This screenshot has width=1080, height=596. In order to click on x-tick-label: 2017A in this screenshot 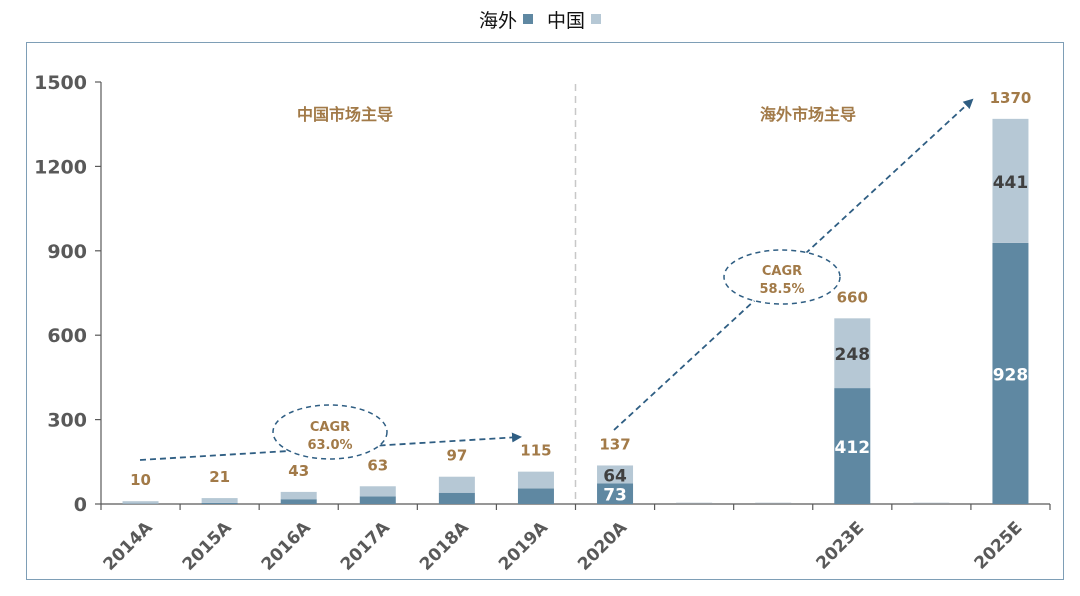, I will do `click(365, 545)`.